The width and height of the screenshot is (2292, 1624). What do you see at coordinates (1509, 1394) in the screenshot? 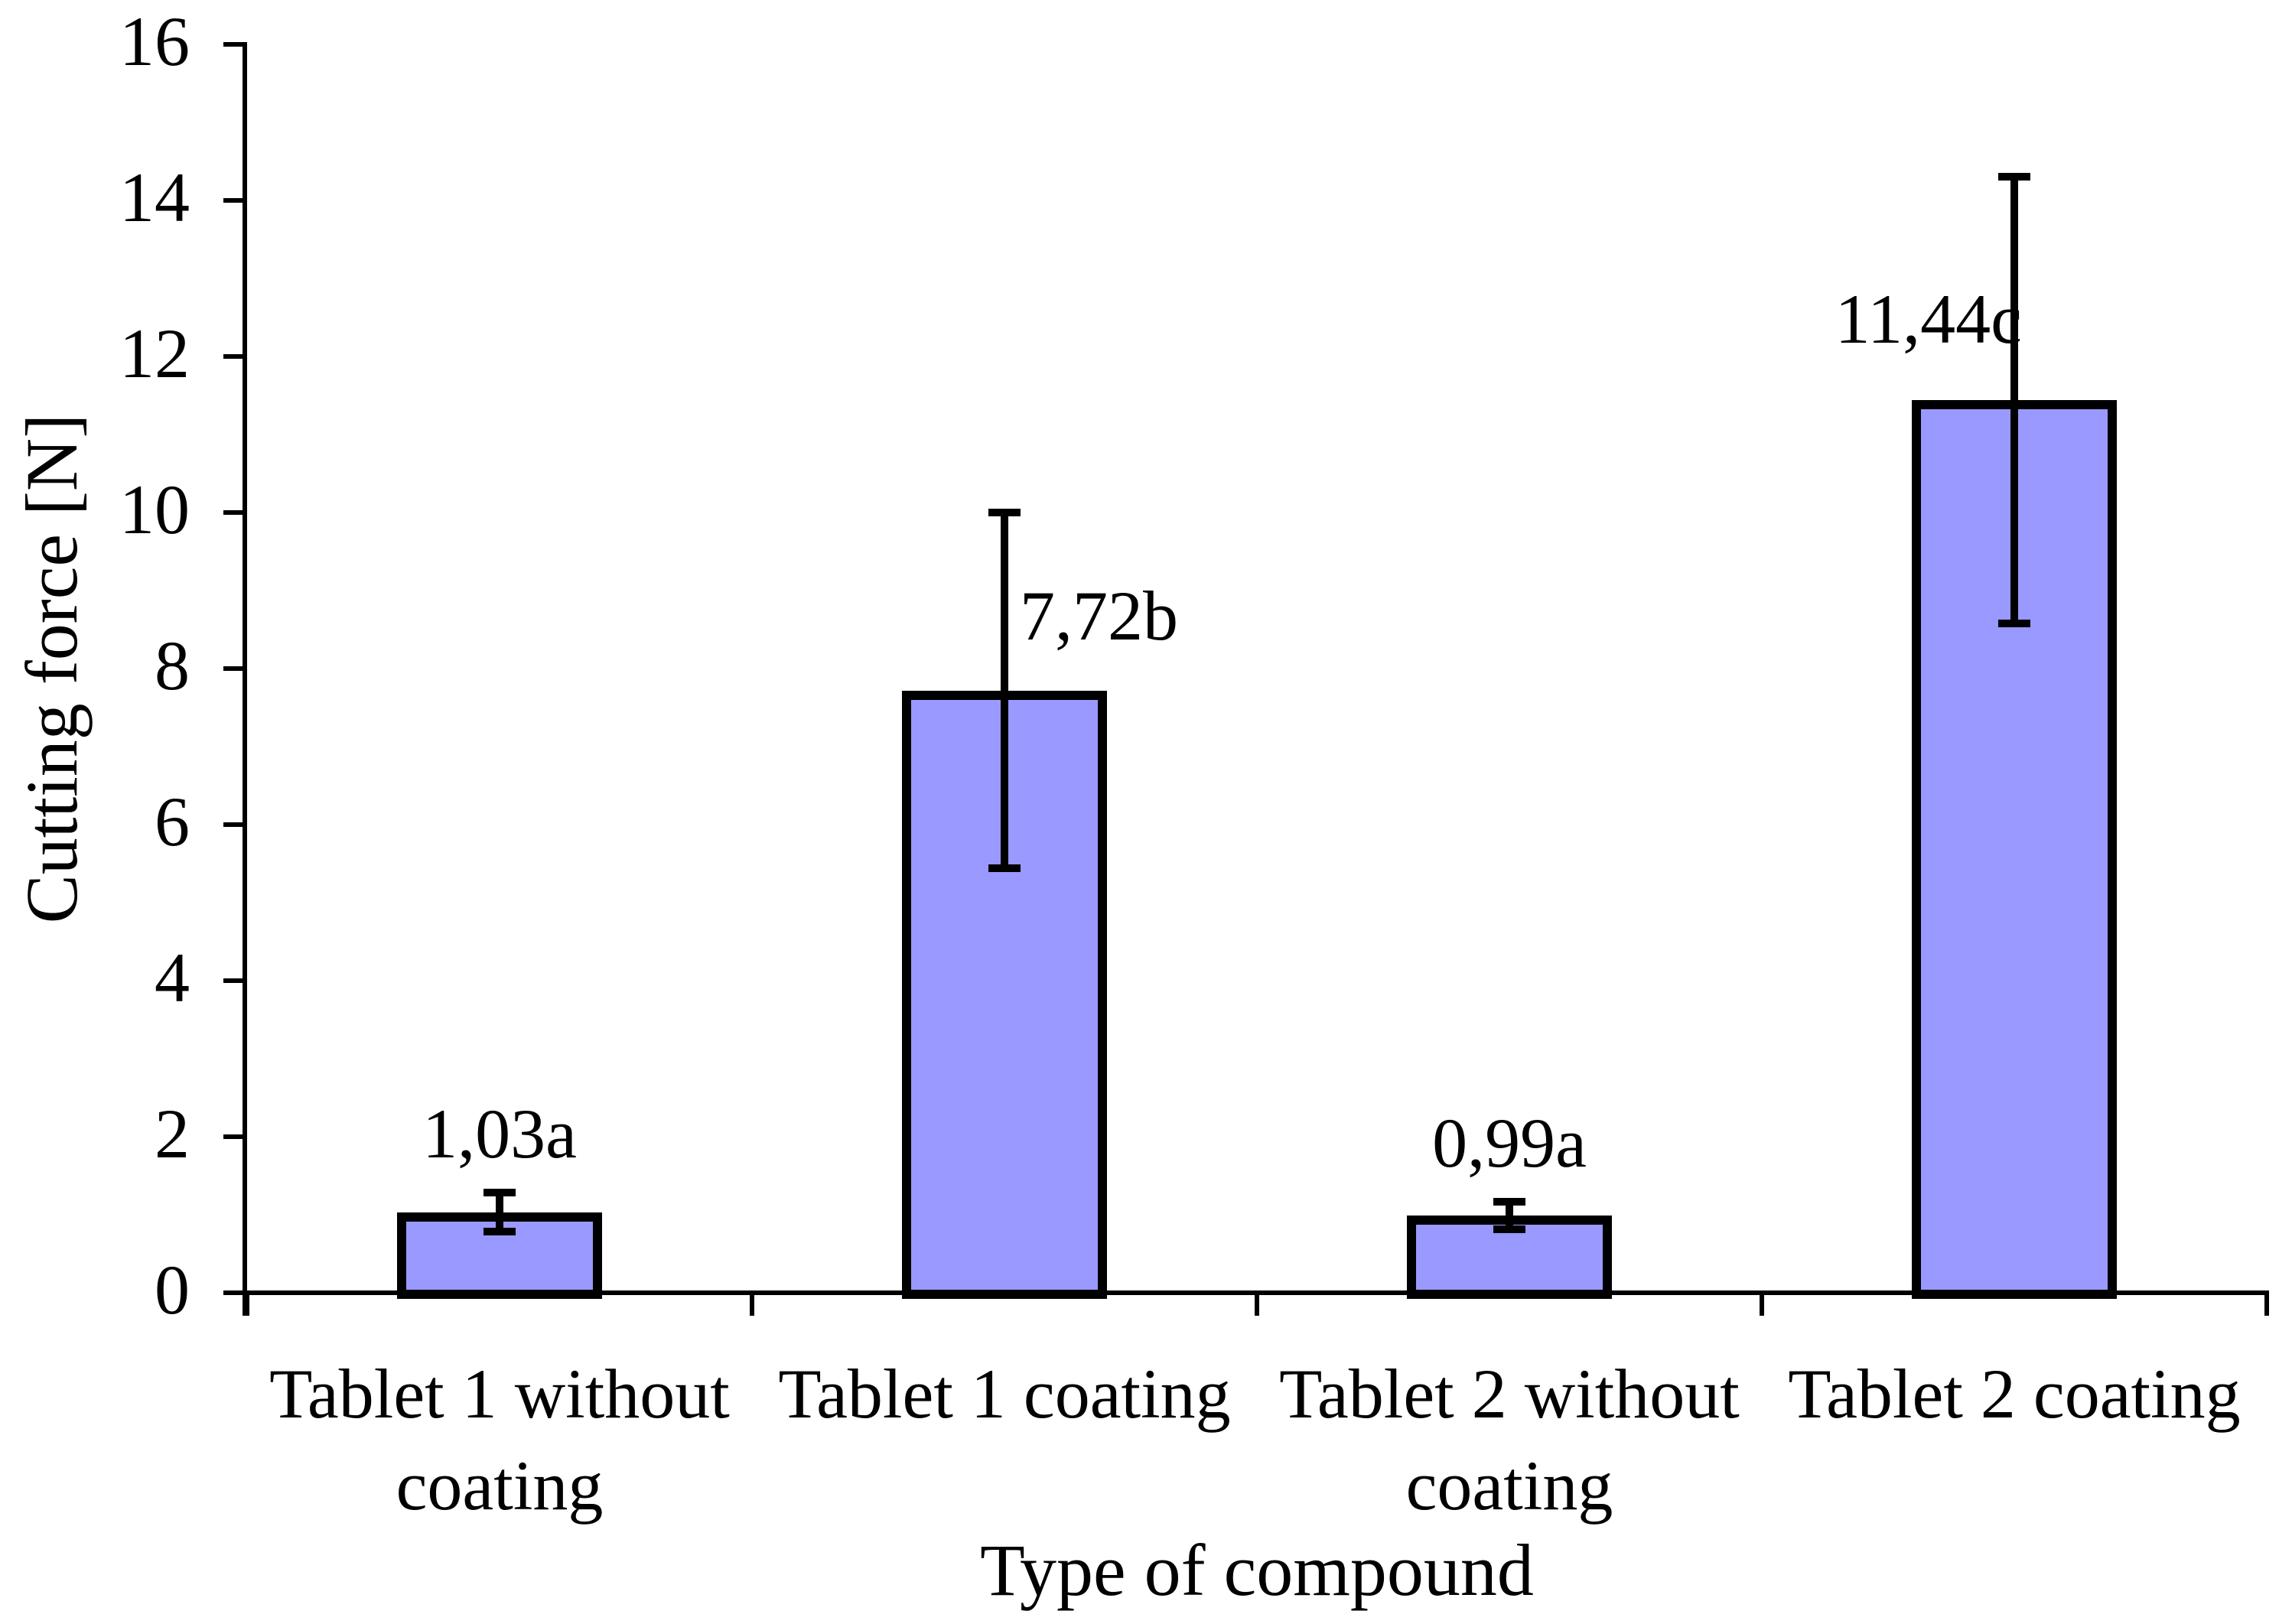
I see `x-category-label: Tablet 2 without` at bounding box center [1509, 1394].